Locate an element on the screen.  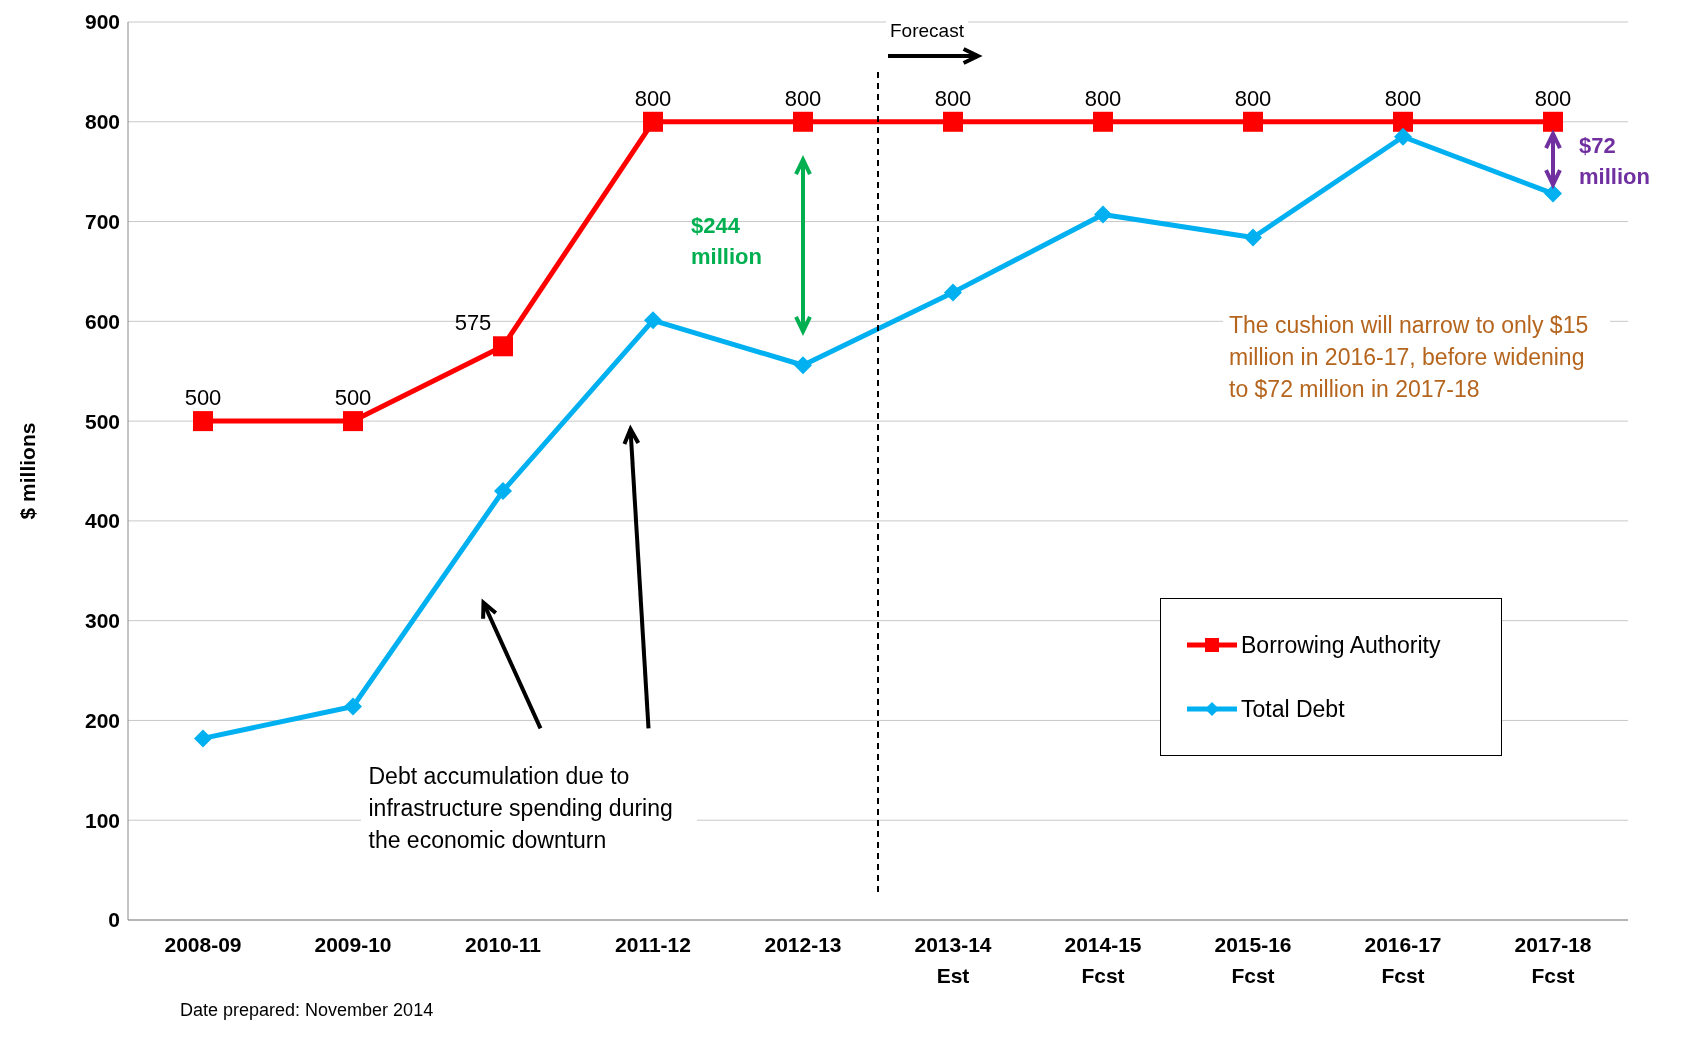
y-tick-label: 800 is located at coordinates (102, 122).